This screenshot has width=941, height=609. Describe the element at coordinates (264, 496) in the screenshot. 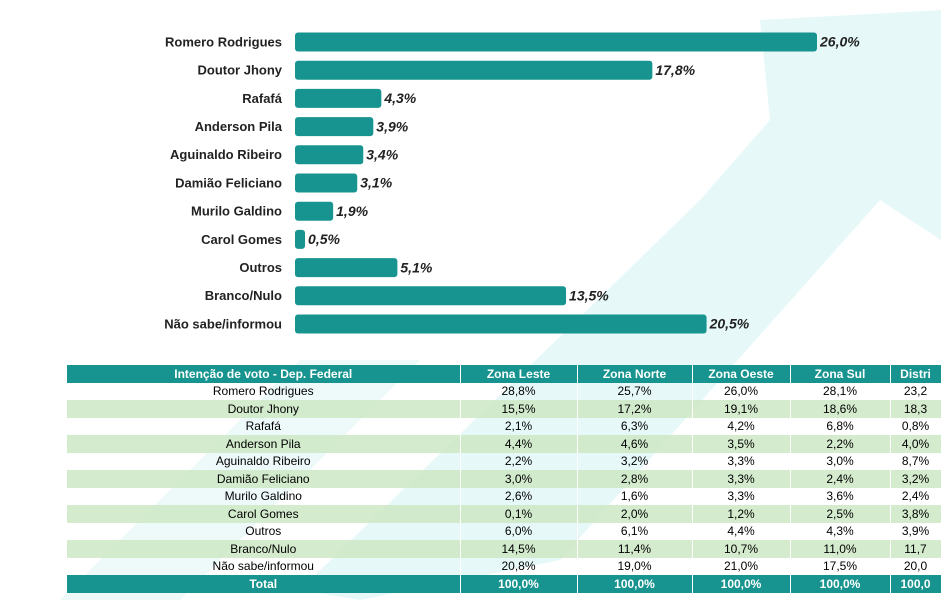

I see `table-cell: Murilo Galdino` at that location.